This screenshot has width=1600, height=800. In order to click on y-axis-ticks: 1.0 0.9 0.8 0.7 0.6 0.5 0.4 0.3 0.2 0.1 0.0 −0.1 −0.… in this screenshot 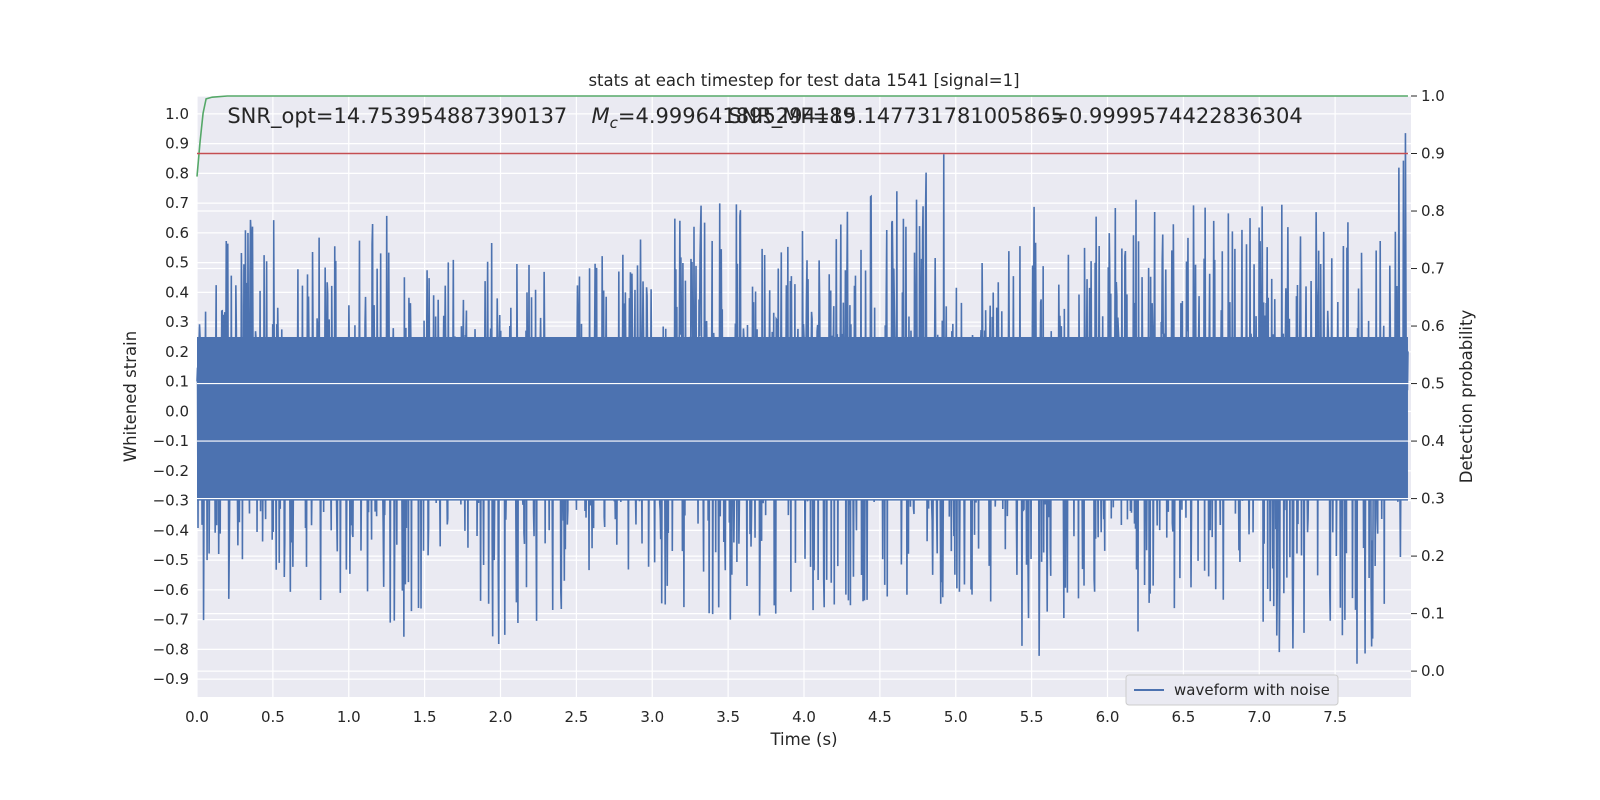, I will do `click(171, 396)`.